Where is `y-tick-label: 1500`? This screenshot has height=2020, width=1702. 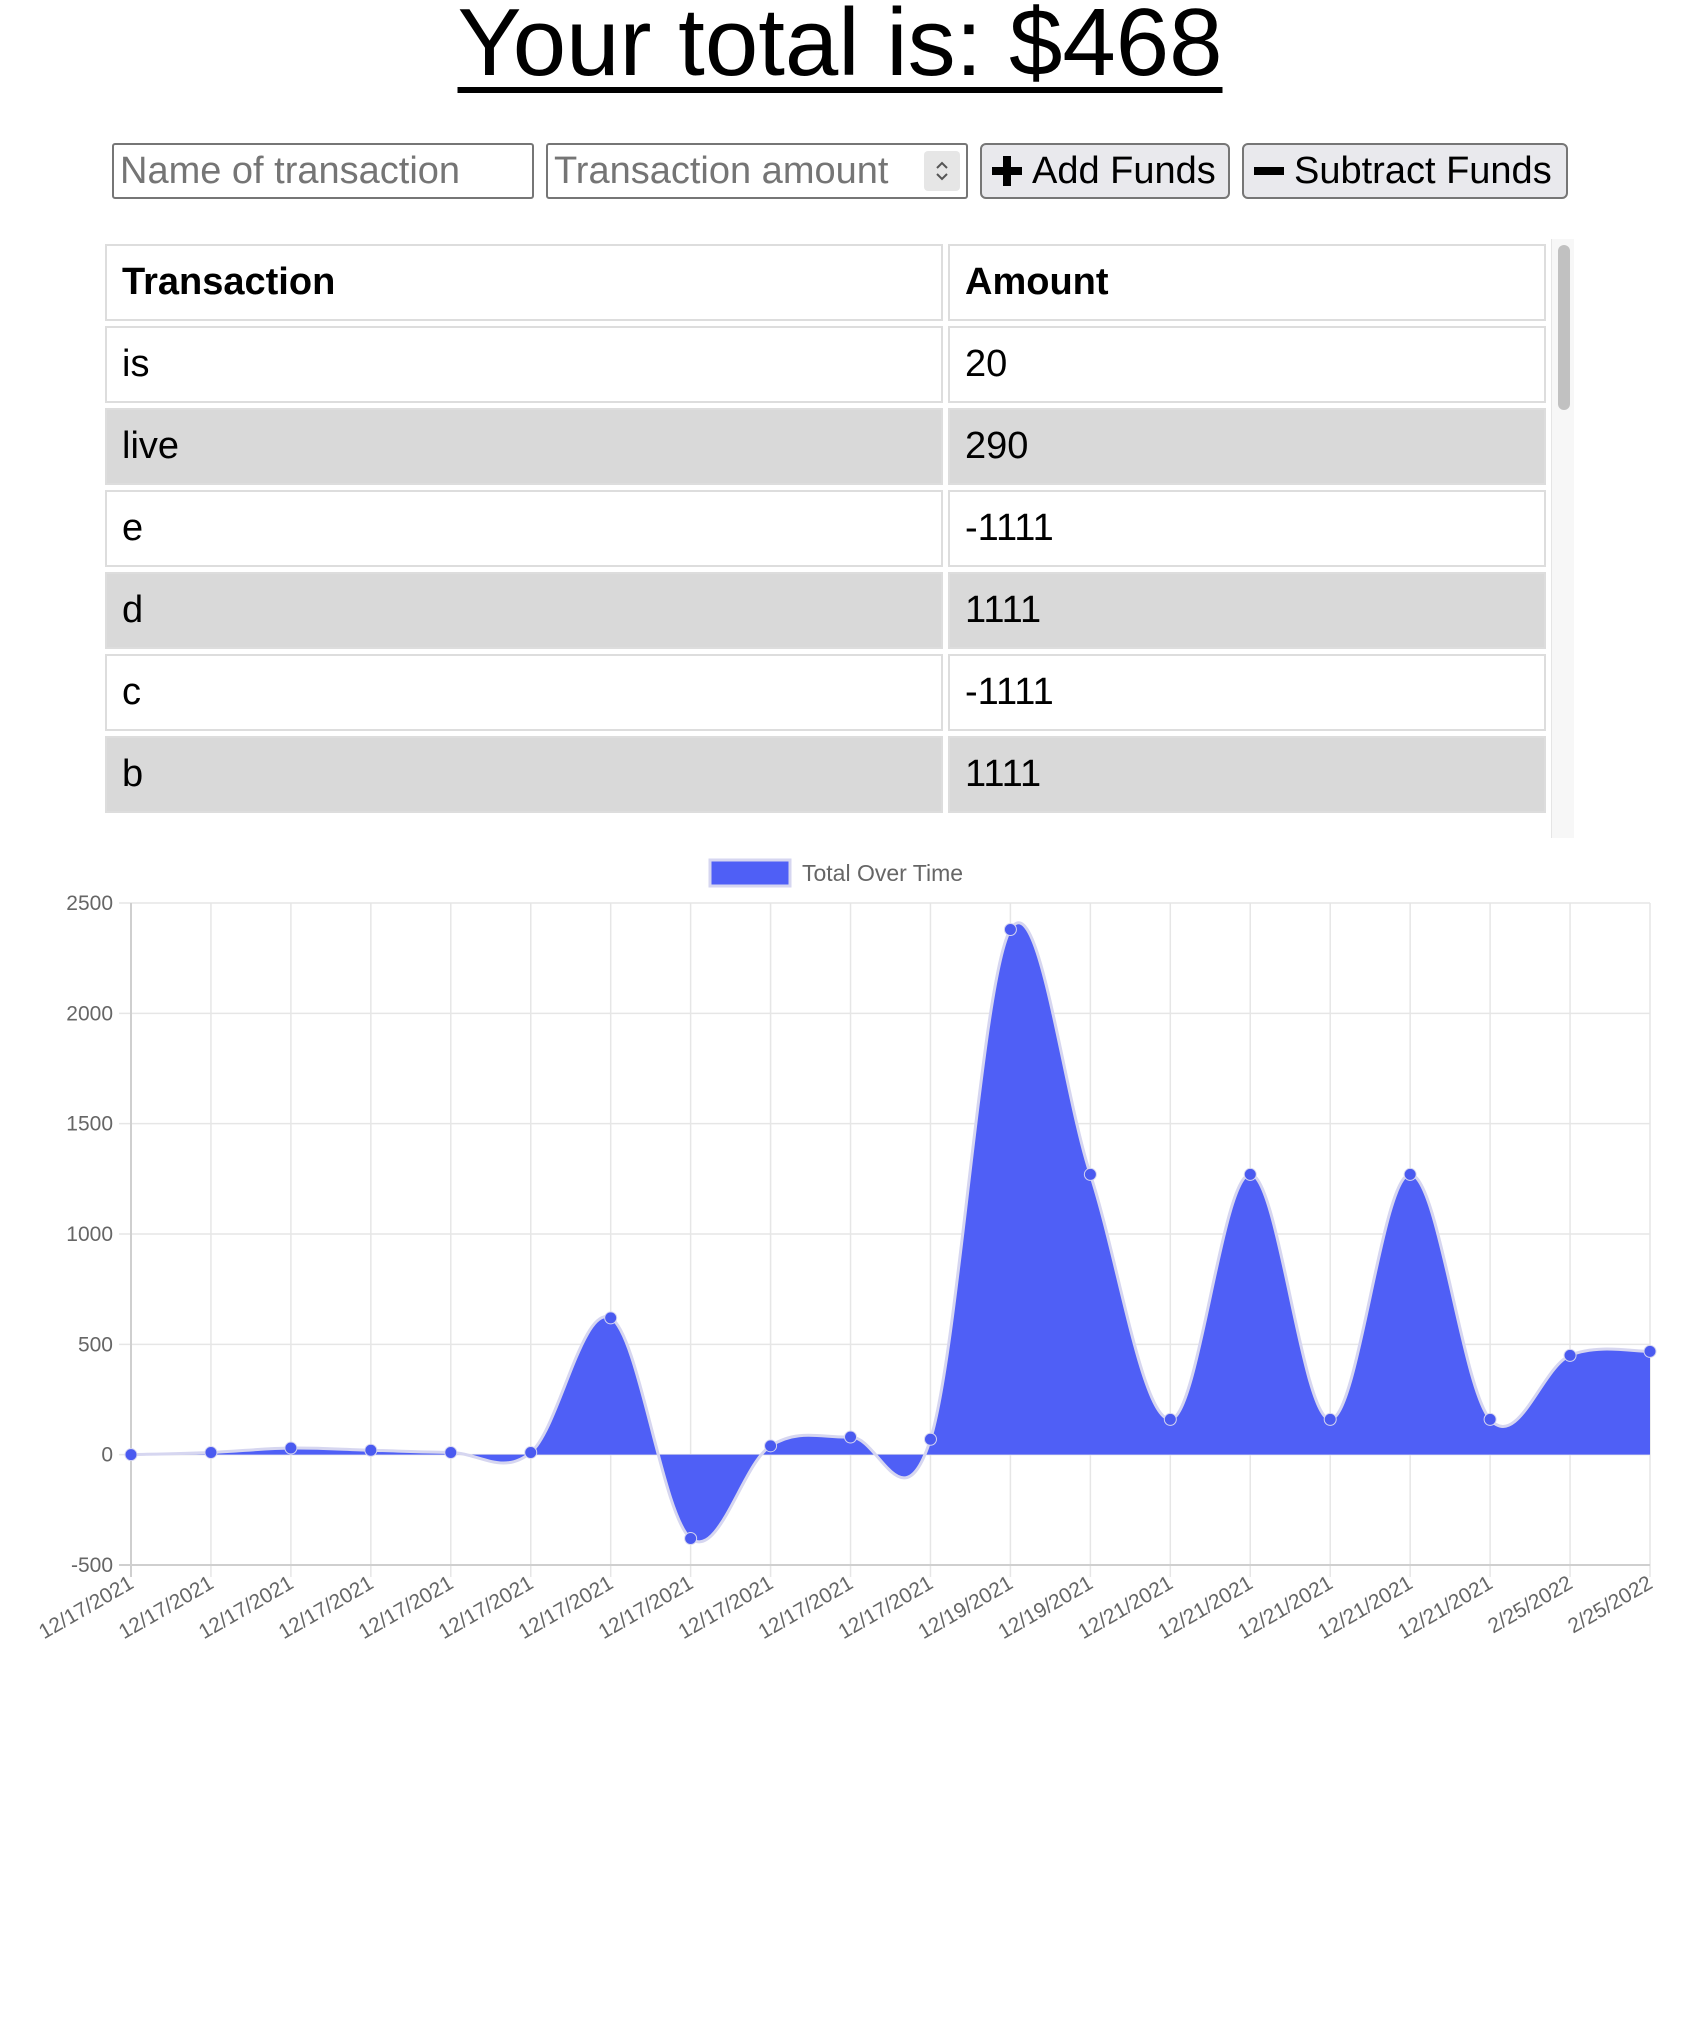
y-tick-label: 1500 is located at coordinates (89, 1124).